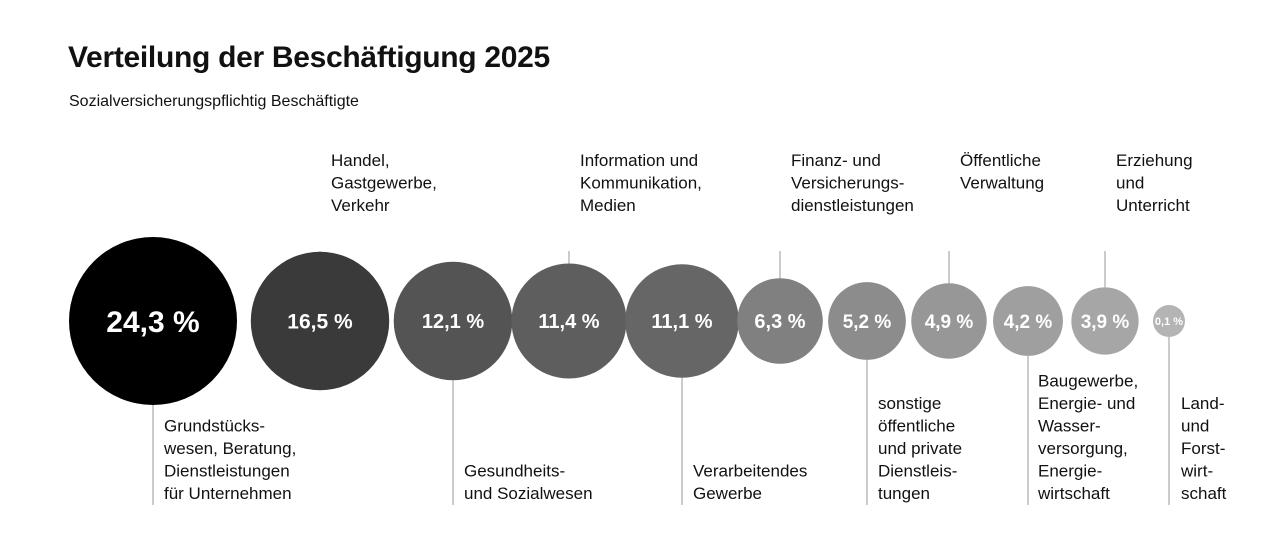  I want to click on bubble-value-label: 12,1 %, so click(453, 322).